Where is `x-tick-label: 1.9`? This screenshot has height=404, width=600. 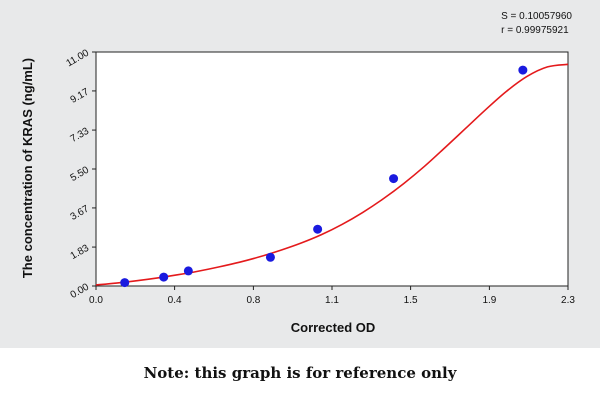 x-tick-label: 1.9 is located at coordinates (489, 300).